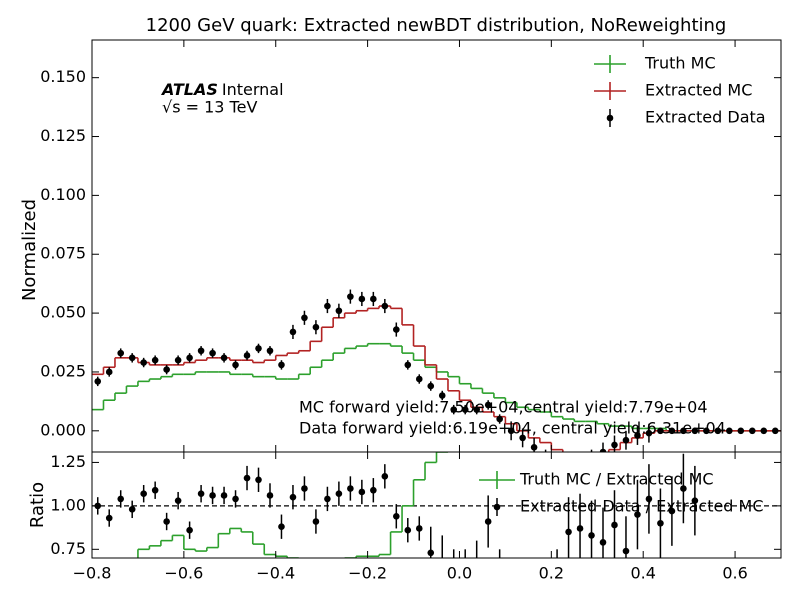 This screenshot has width=799, height=599. I want to click on x-tick-label: 0.4, so click(642, 573).